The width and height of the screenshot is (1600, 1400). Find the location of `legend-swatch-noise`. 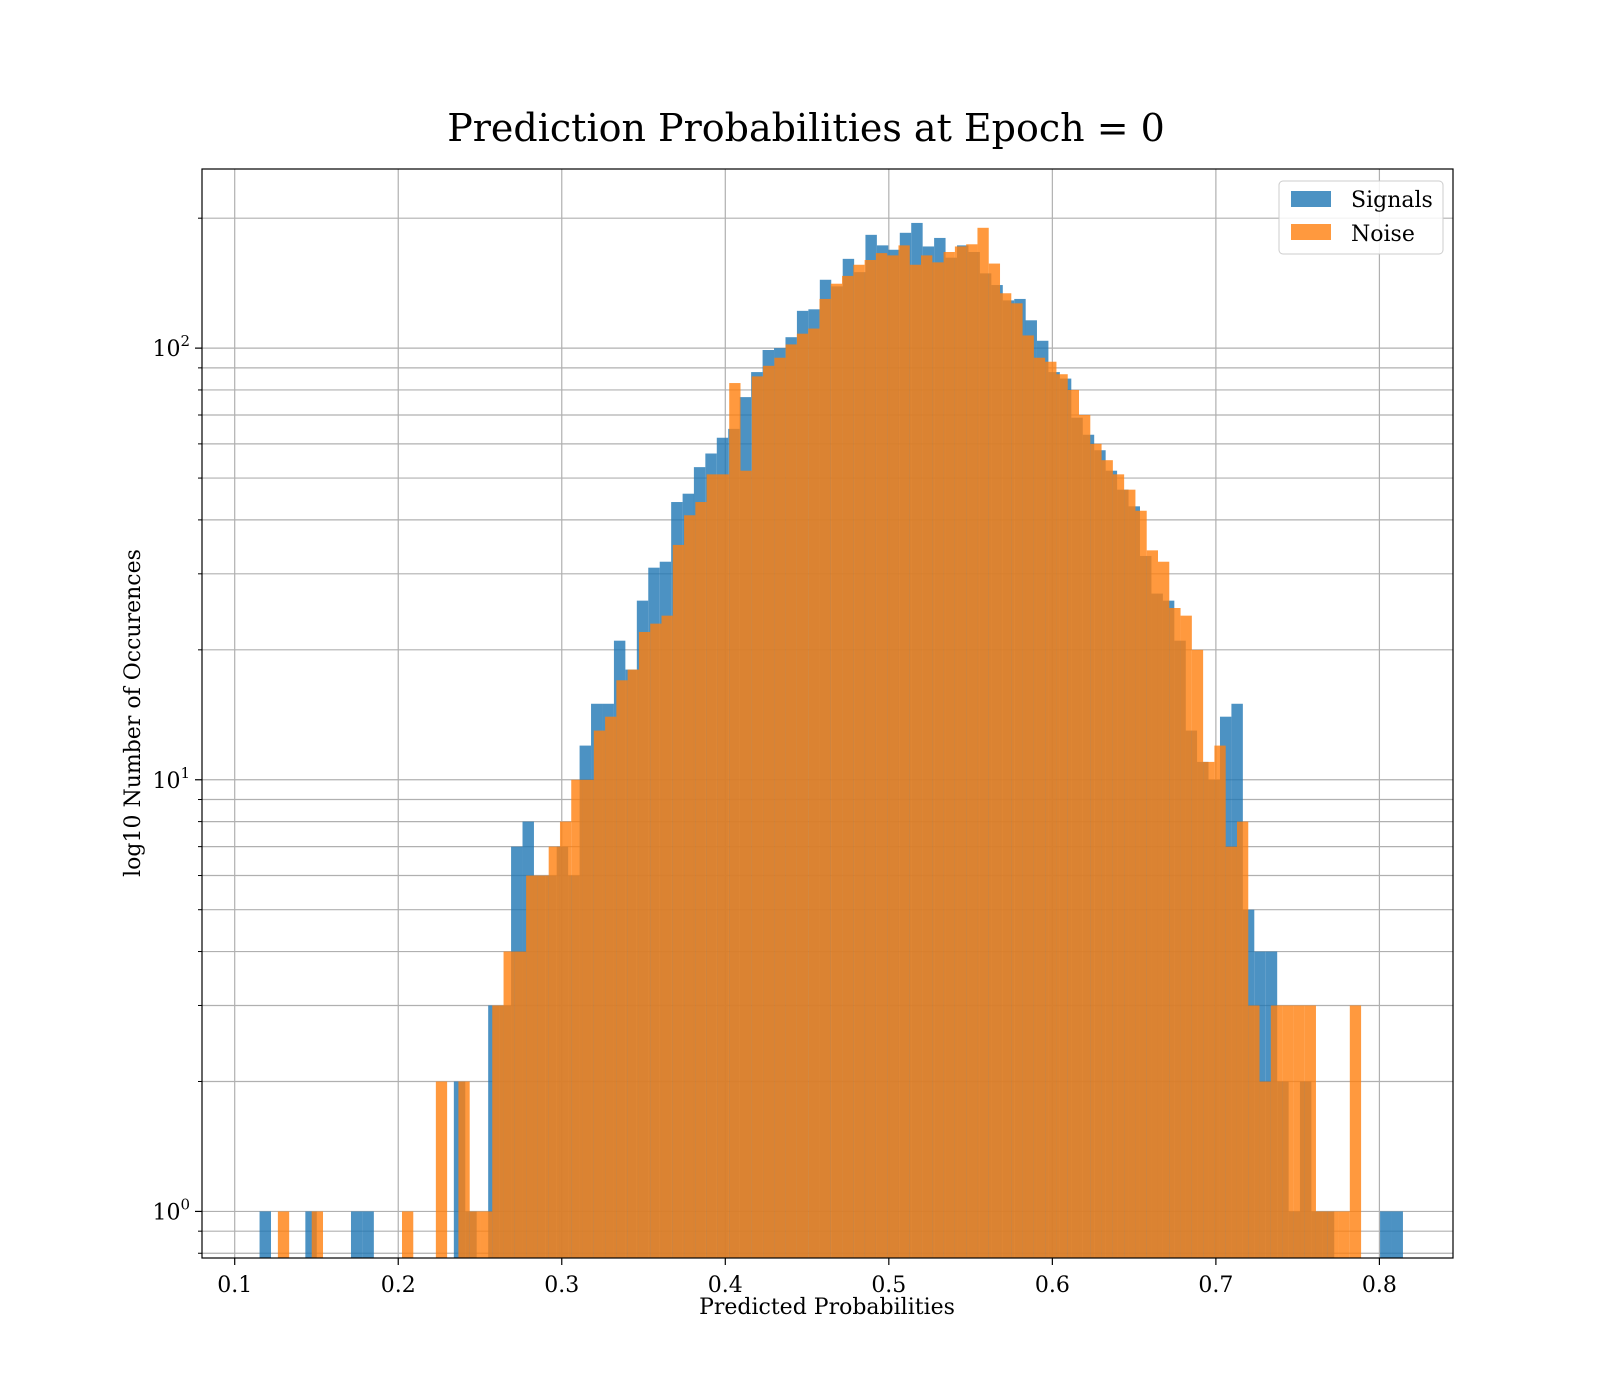

legend-swatch-noise is located at coordinates (1311, 232).